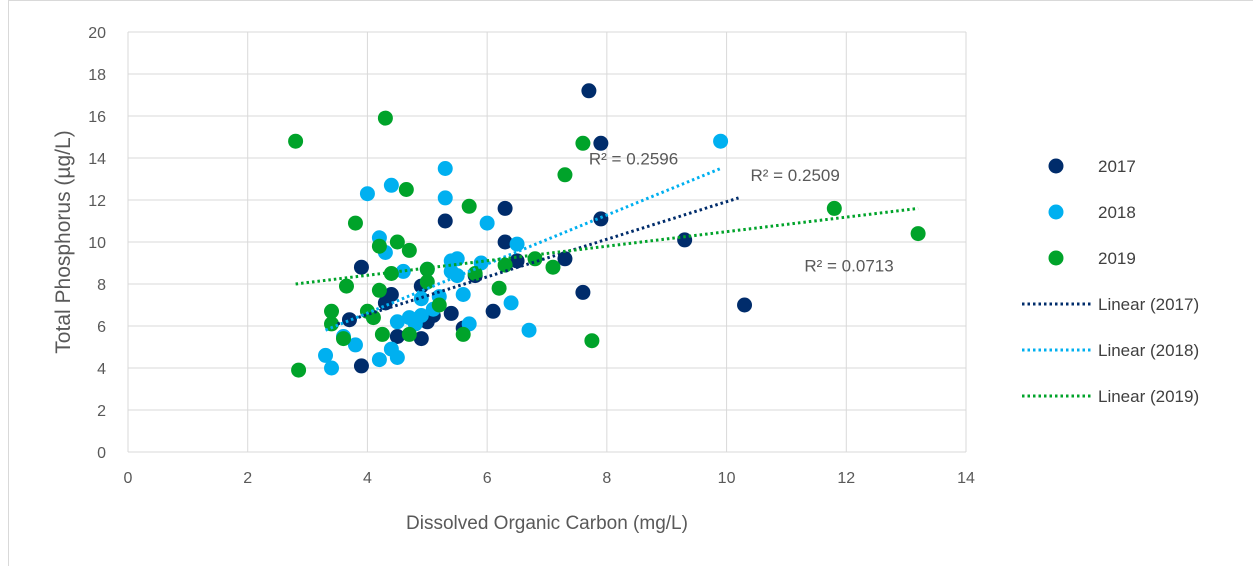  I want to click on y-tick-label: 4, so click(101, 369).